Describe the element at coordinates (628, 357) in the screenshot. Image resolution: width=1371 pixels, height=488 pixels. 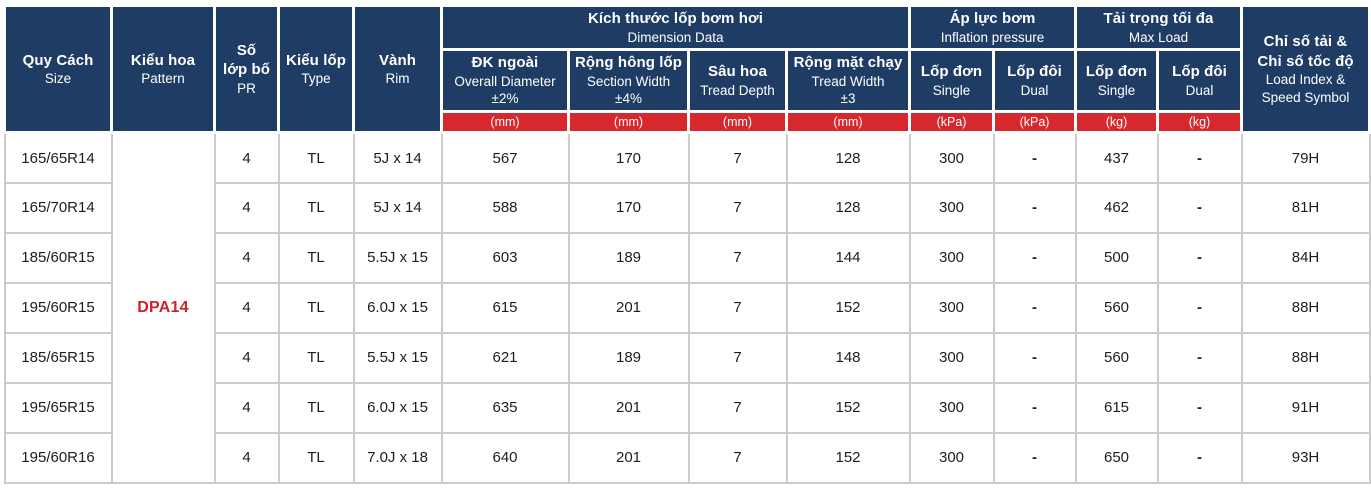
I see `cell-section-width: 189` at that location.